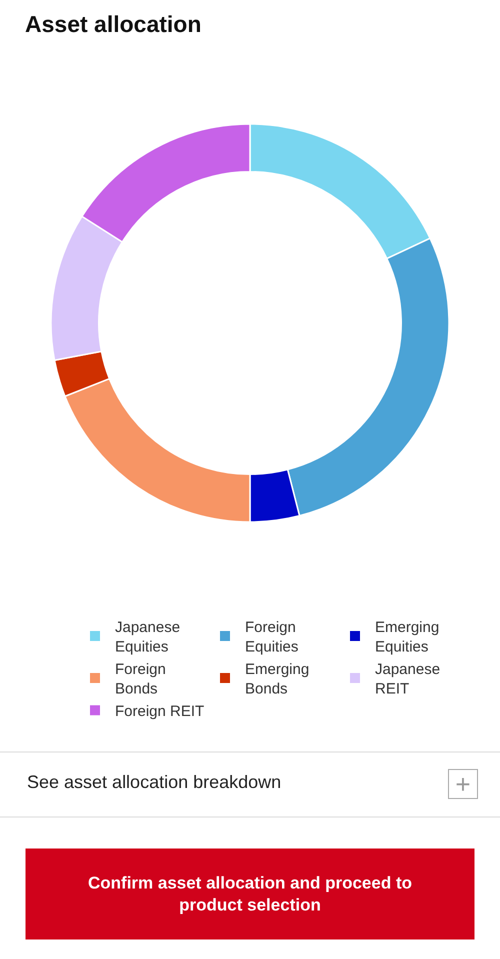 This screenshot has width=500, height=959. I want to click on legend-label: Foreign Equities, so click(271, 637).